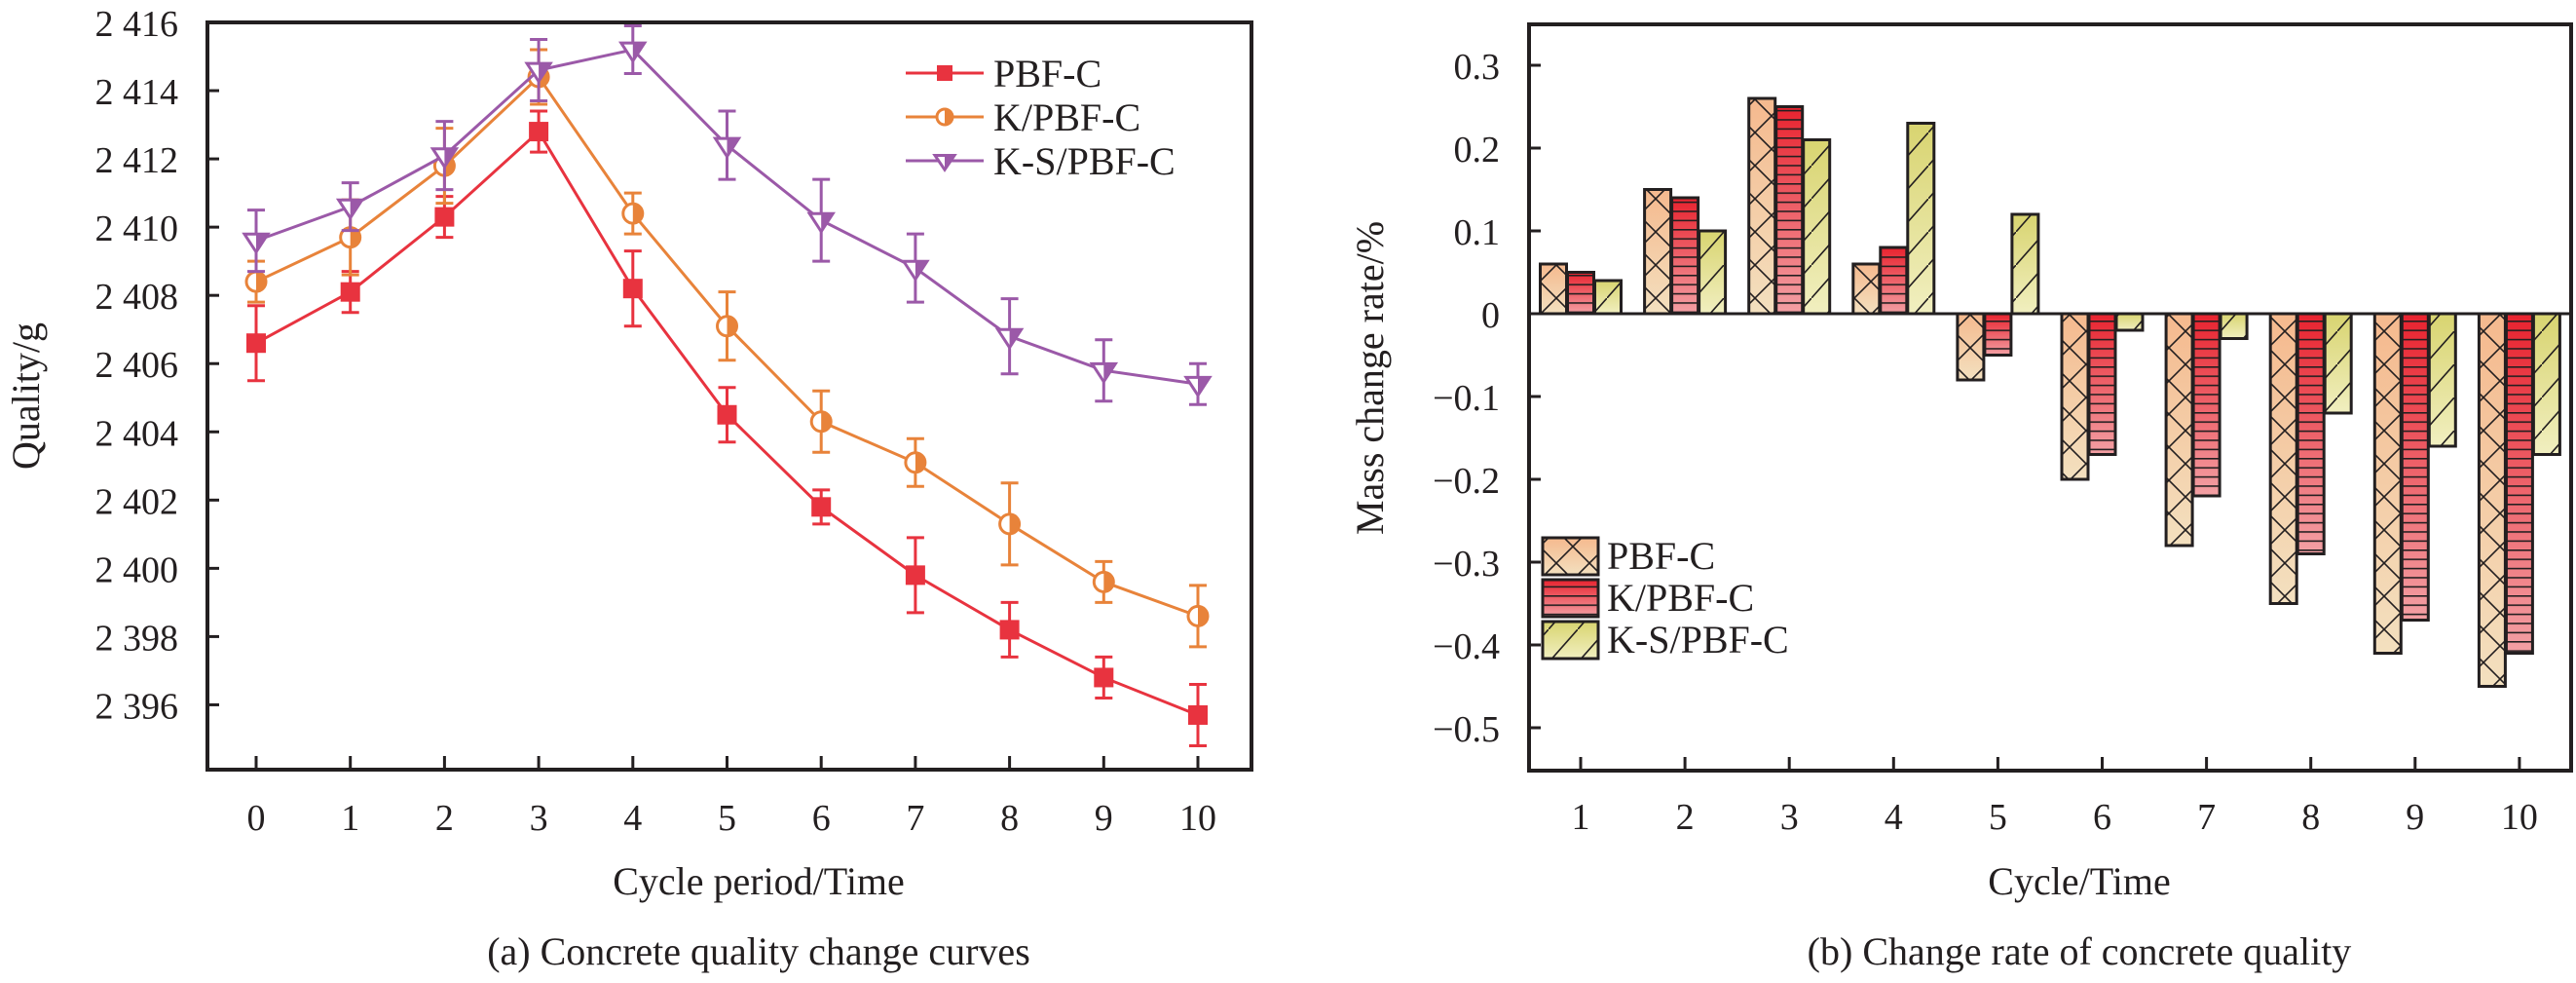 This screenshot has height=983, width=2576. What do you see at coordinates (758, 951) in the screenshot?
I see `chart-a-caption: (a) Concrete quality change curves` at bounding box center [758, 951].